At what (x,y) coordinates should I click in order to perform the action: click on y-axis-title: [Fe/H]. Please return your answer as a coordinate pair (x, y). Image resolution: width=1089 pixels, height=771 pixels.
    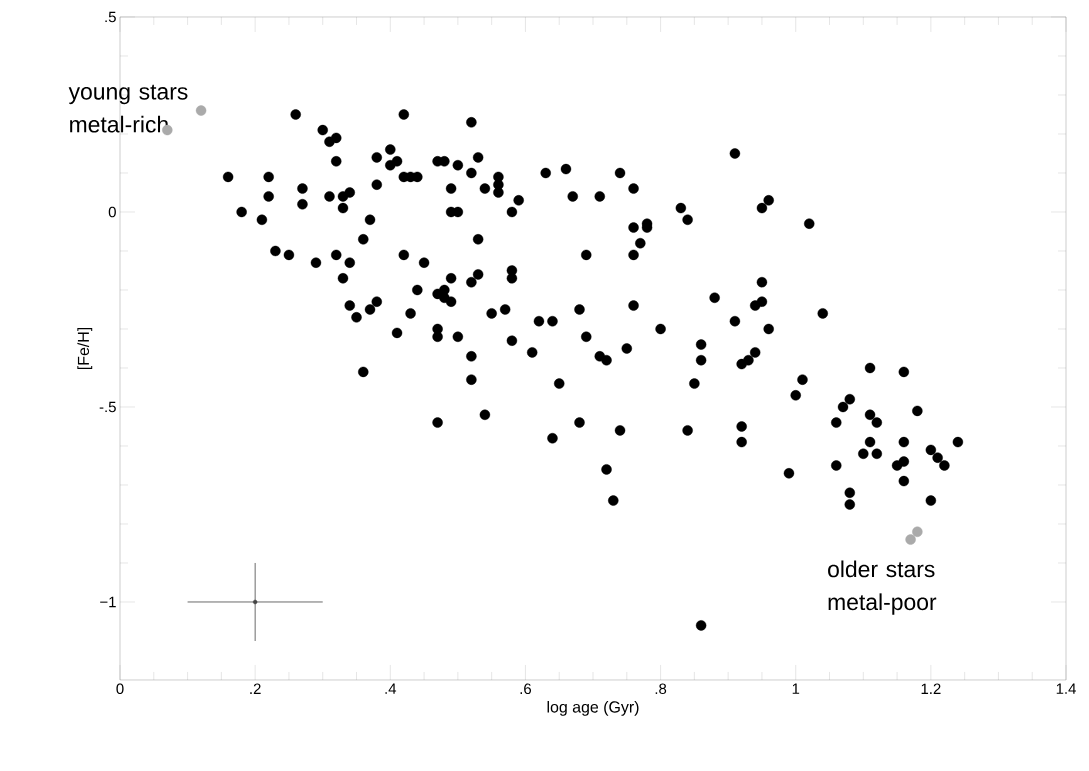
    Looking at the image, I should click on (85, 348).